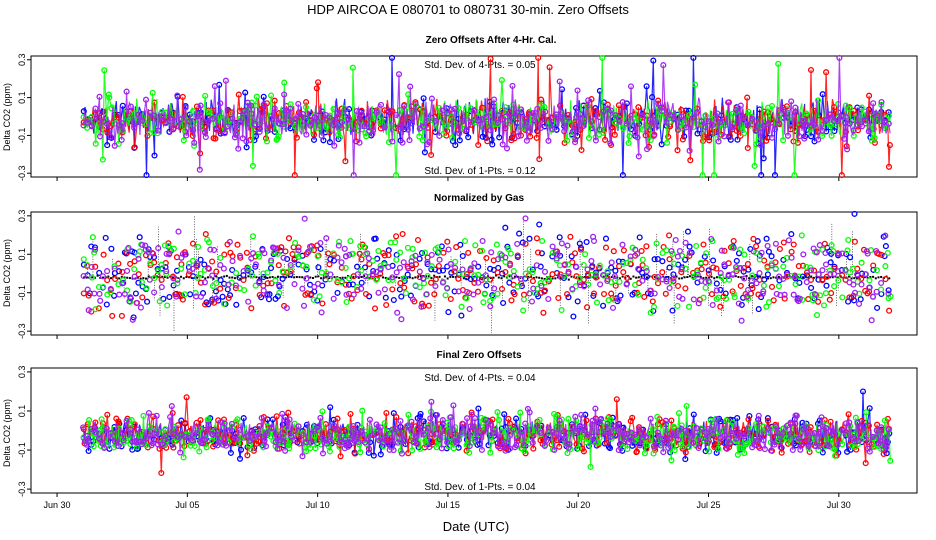  What do you see at coordinates (7, 433) in the screenshot?
I see `panel-3-ylabel: Delta CO2 (ppm)` at bounding box center [7, 433].